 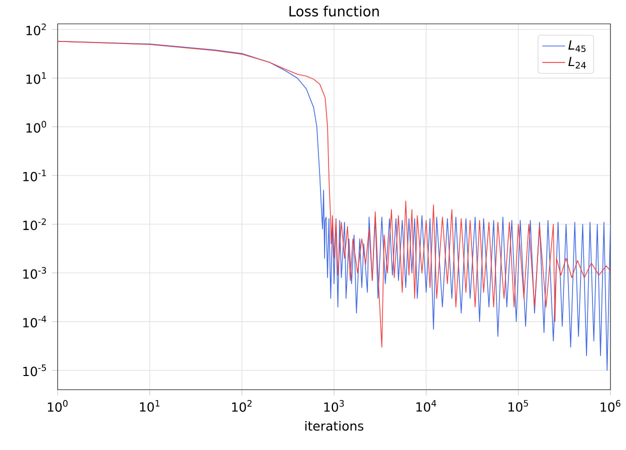 I want to click on y-tick-label: 10$^{-4}$, so click(x=34, y=322).